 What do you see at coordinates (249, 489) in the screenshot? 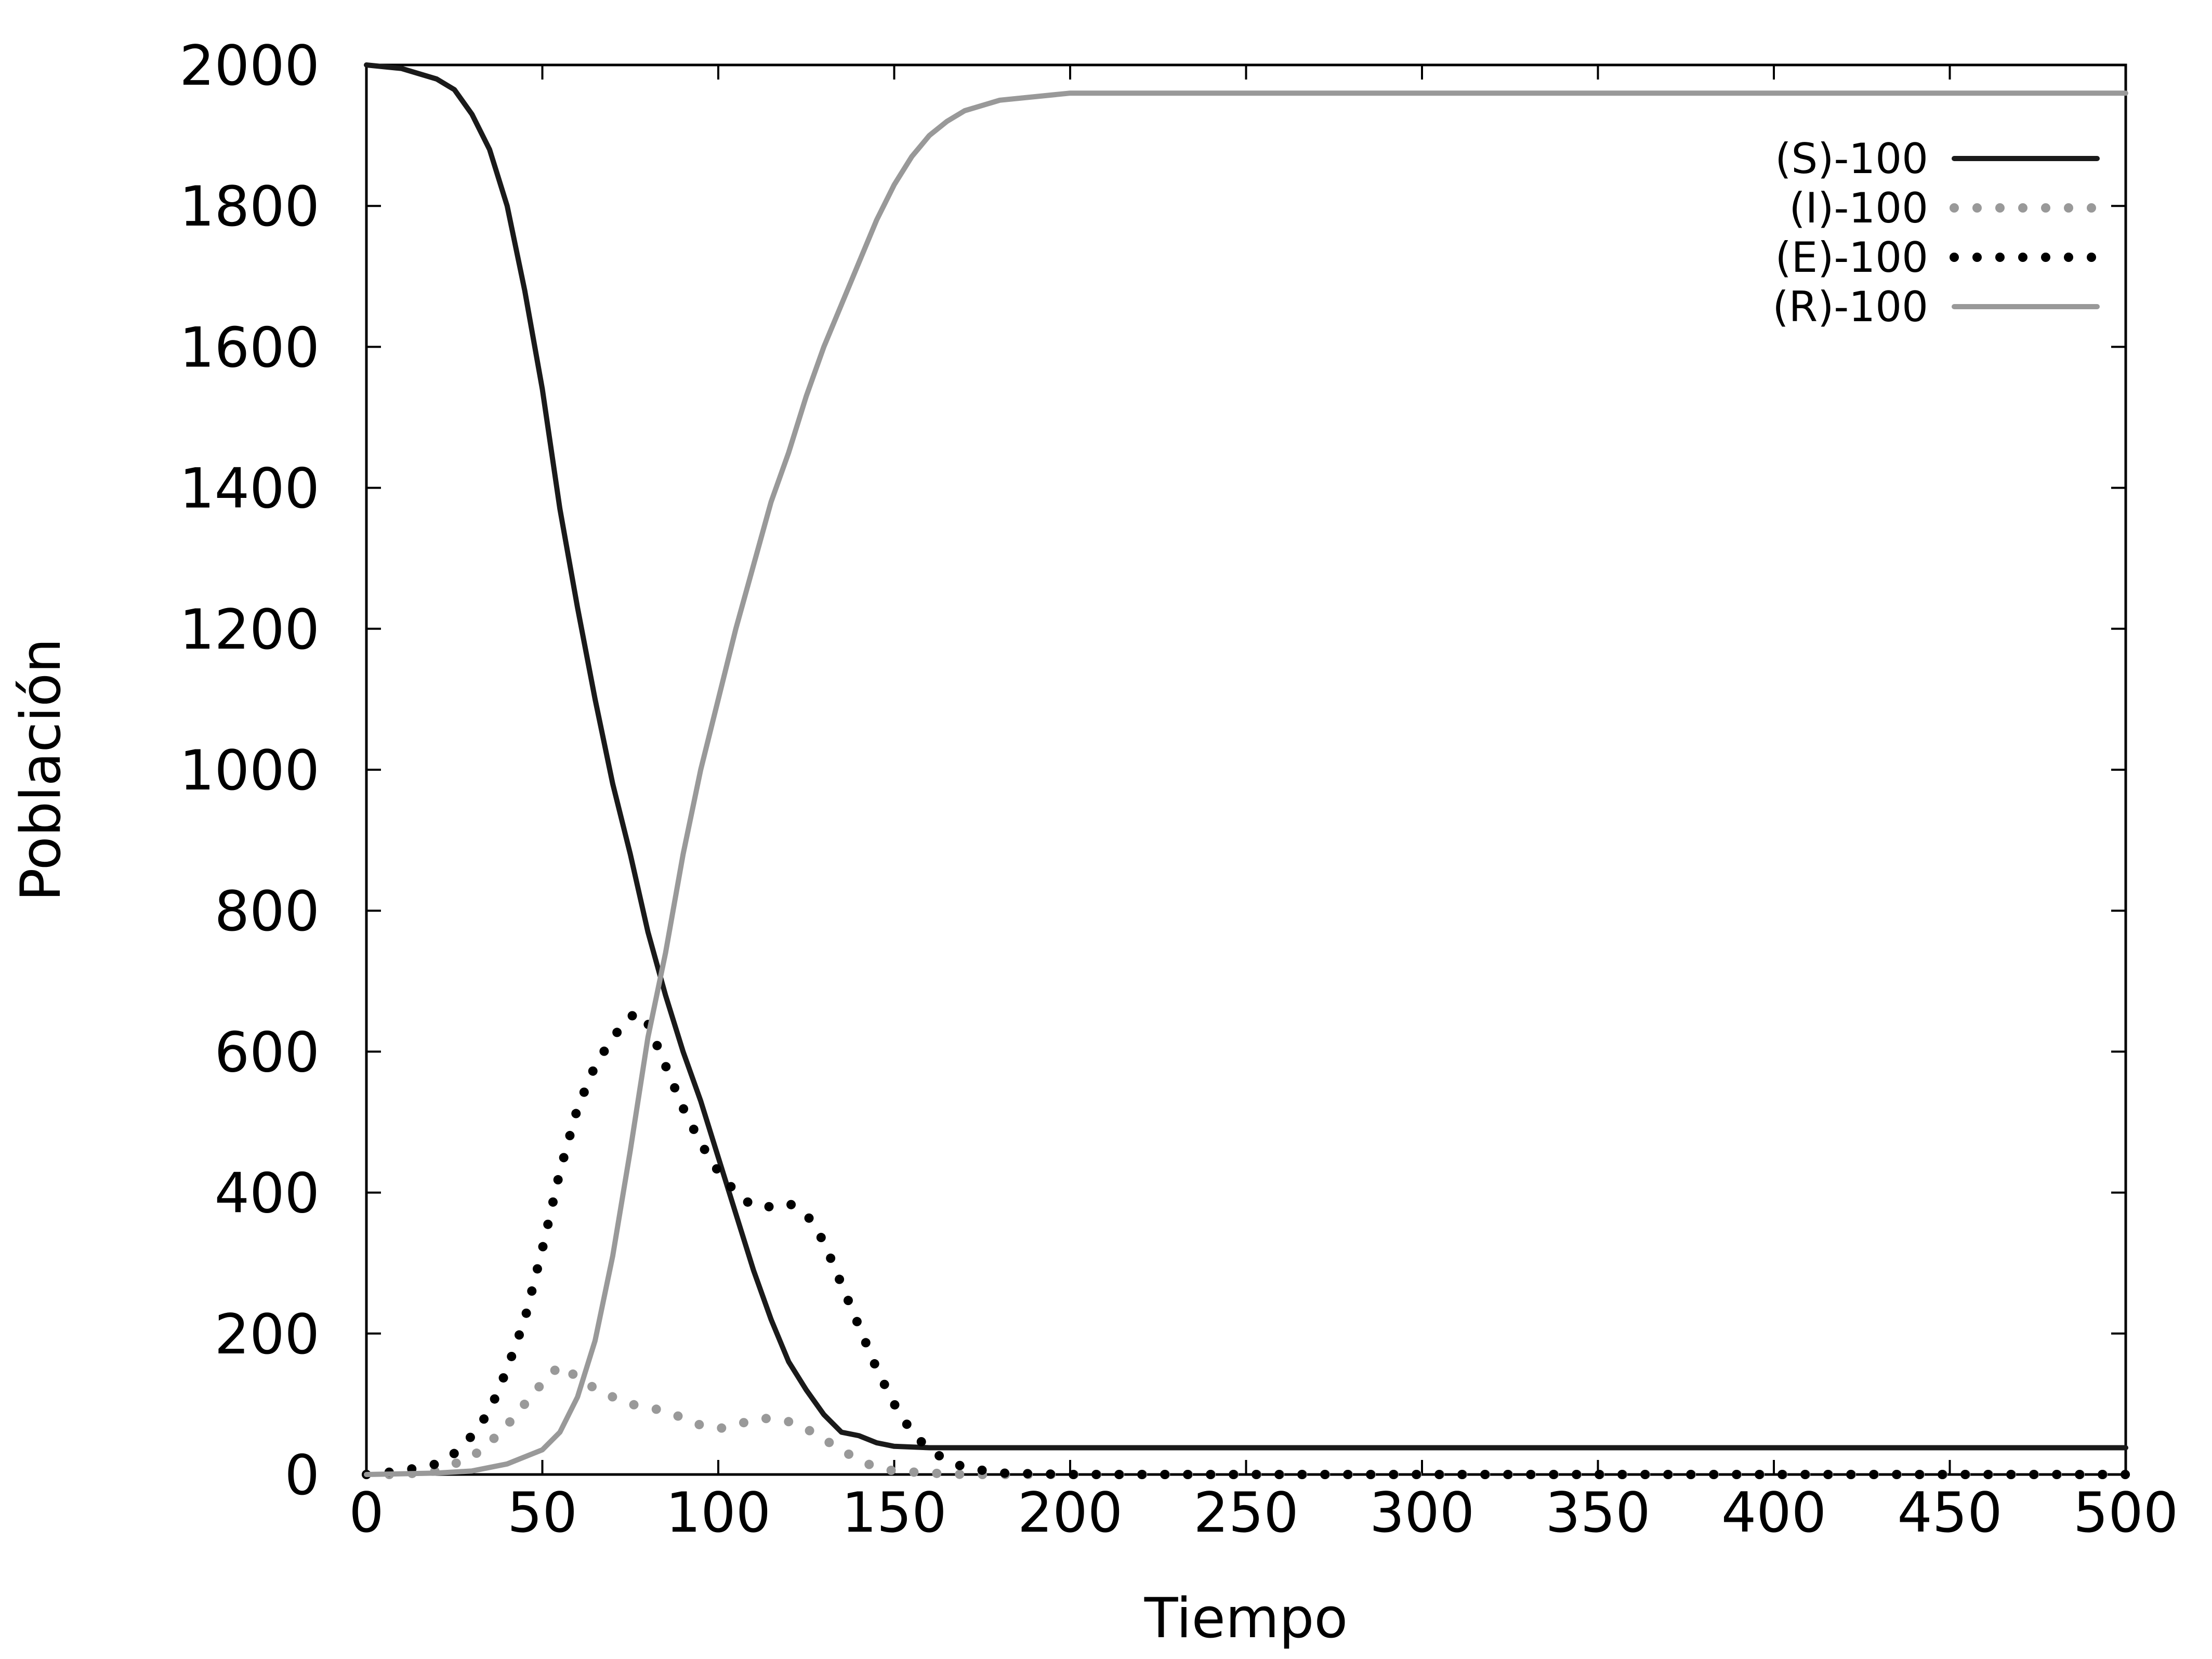
I see `y-tick-label: 1400` at bounding box center [249, 489].